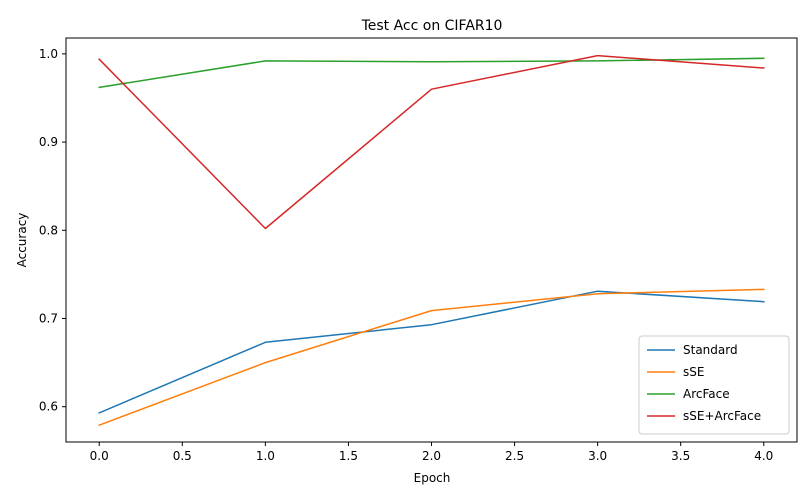 Image resolution: width=800 pixels, height=500 pixels. I want to click on legend-label: Standard, so click(710, 350).